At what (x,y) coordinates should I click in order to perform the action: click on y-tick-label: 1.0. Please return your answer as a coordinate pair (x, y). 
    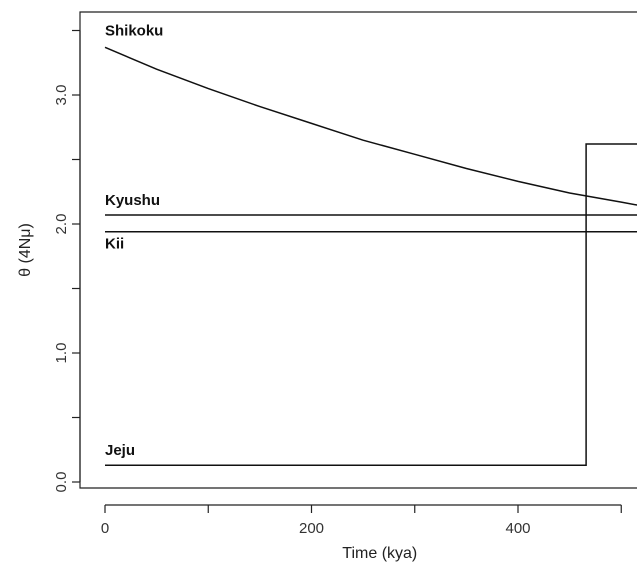
    Looking at the image, I should click on (61, 353).